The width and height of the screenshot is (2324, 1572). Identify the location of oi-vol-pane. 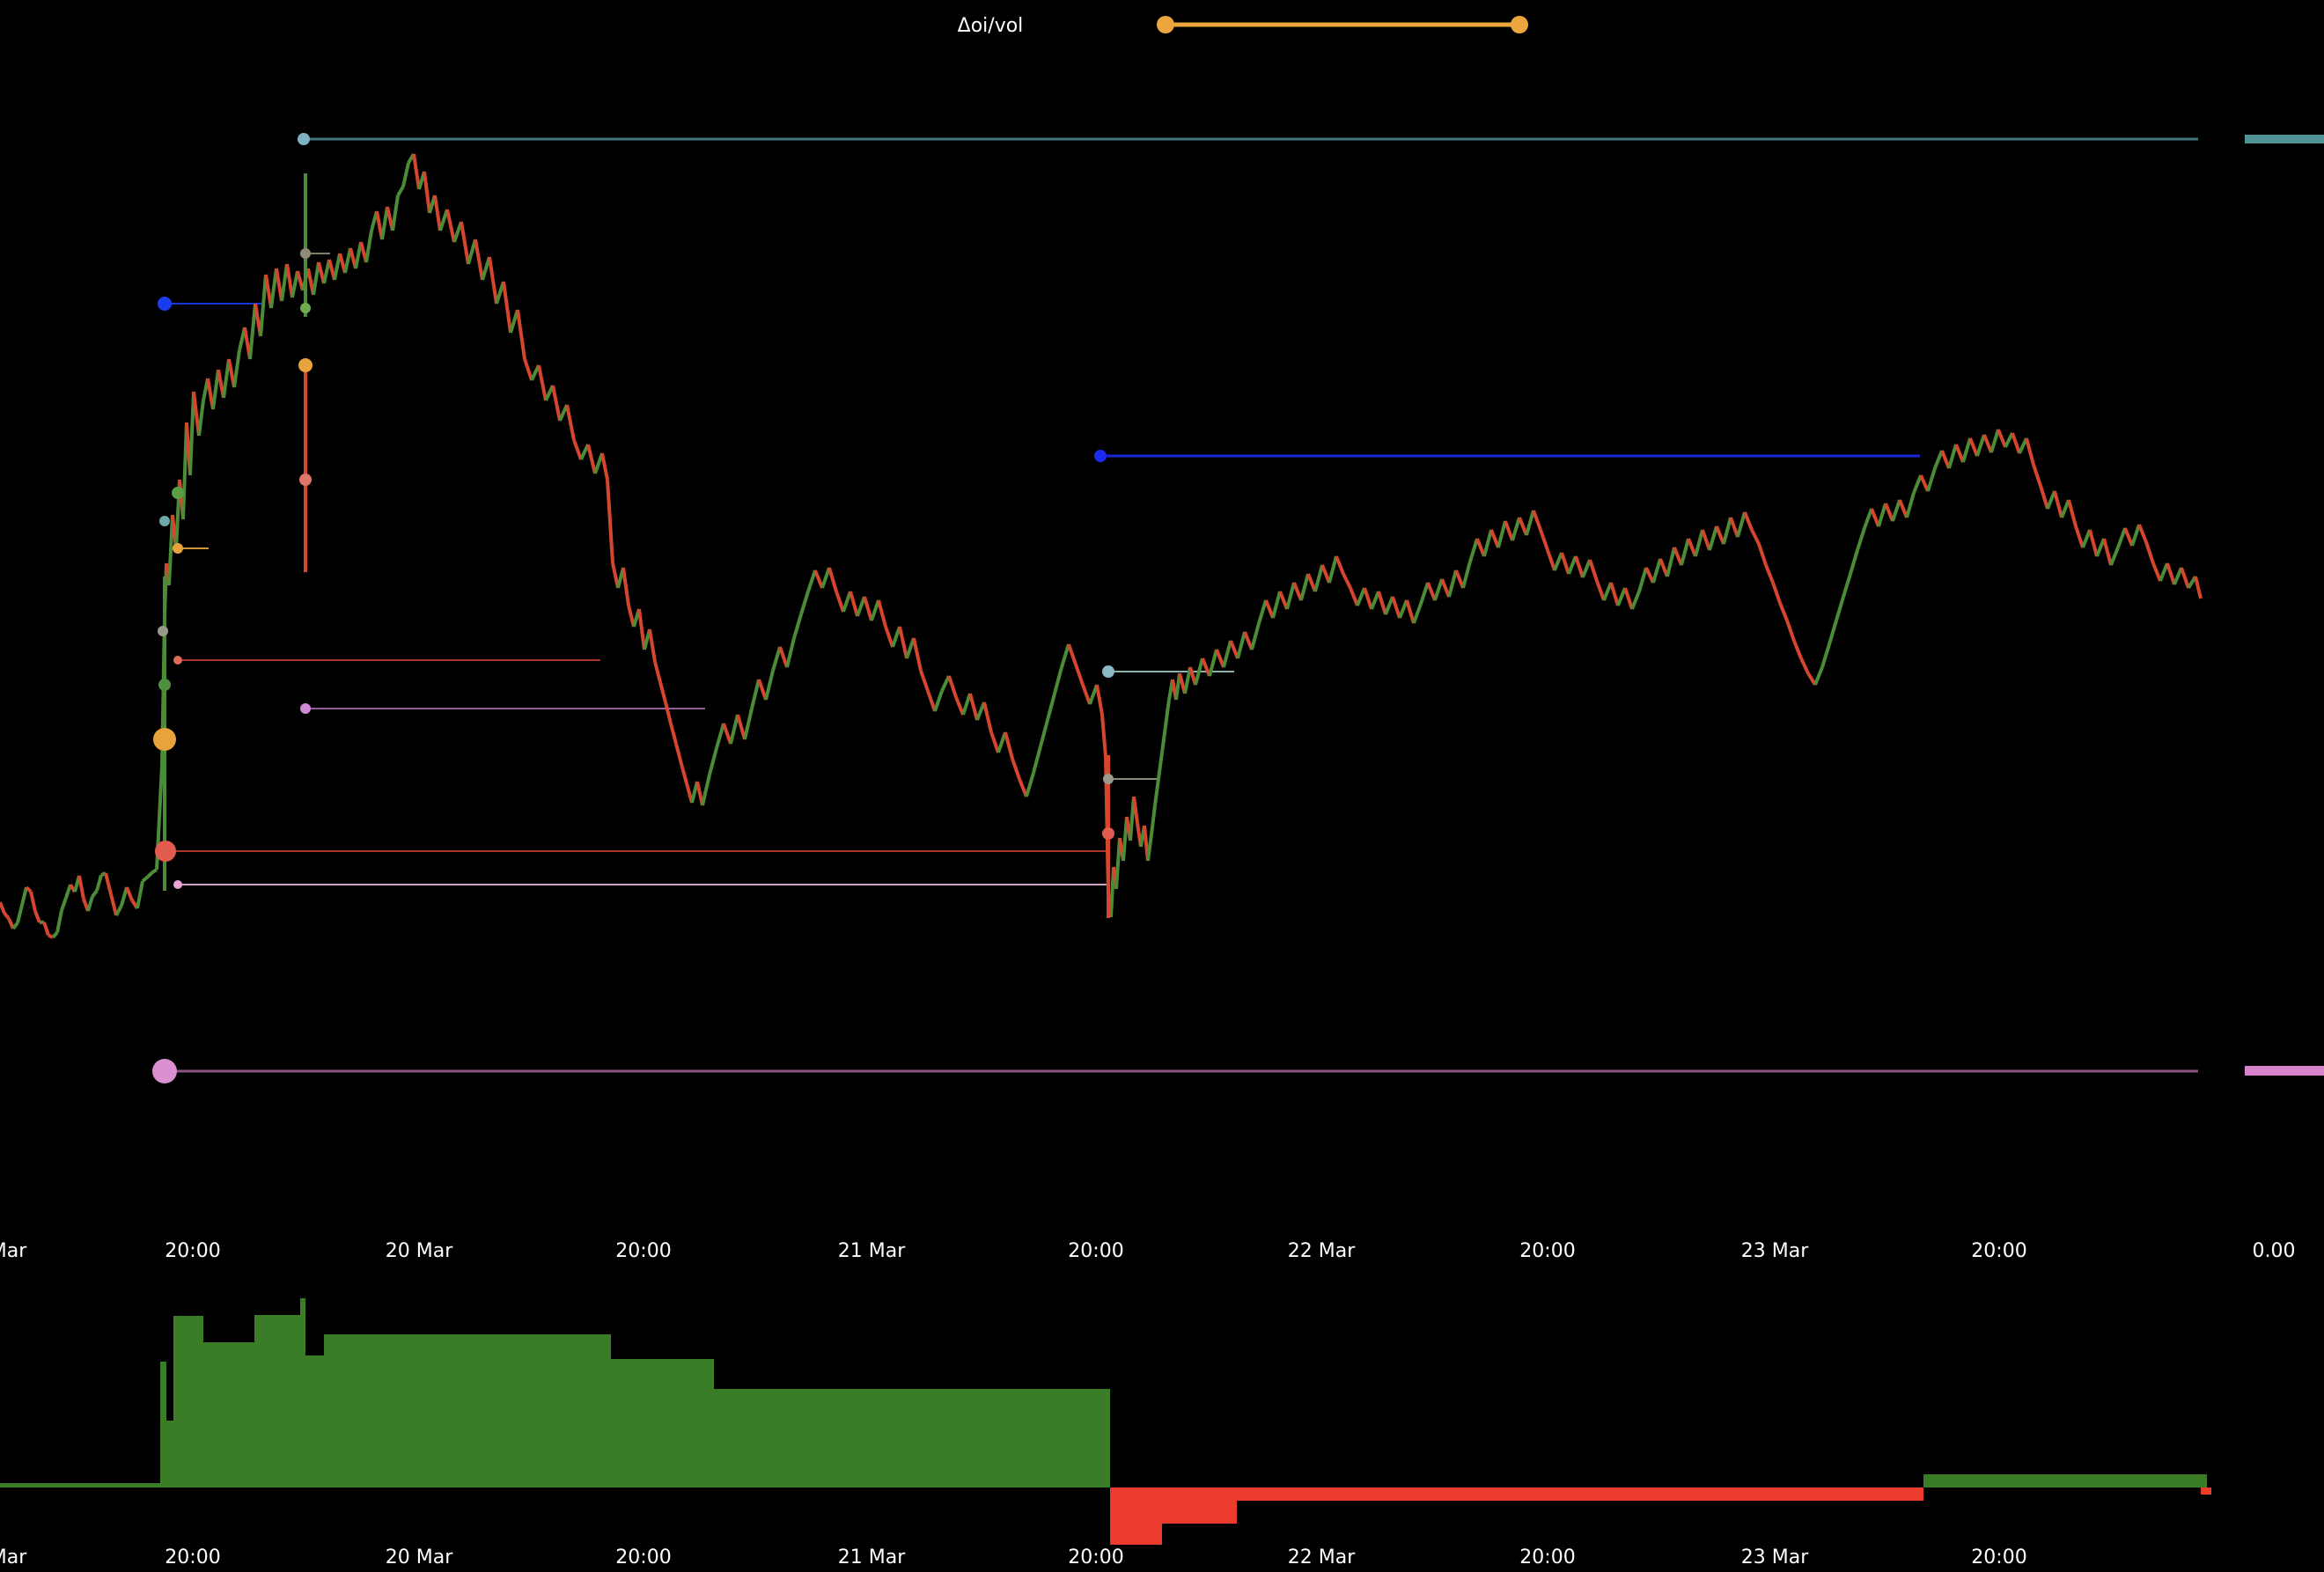
(1105, 1422).